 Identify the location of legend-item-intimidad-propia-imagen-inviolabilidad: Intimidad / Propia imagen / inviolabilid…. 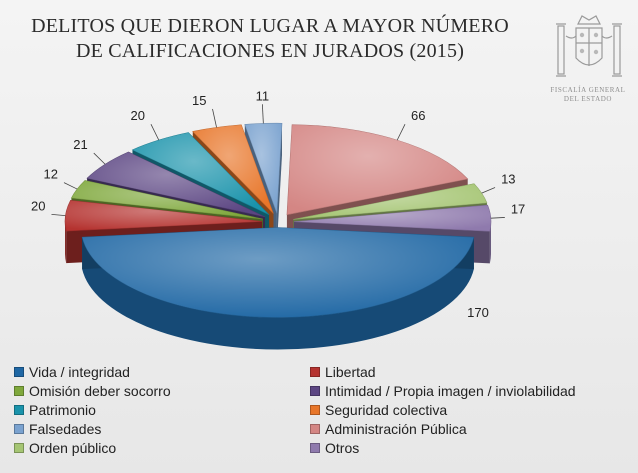
(460, 390).